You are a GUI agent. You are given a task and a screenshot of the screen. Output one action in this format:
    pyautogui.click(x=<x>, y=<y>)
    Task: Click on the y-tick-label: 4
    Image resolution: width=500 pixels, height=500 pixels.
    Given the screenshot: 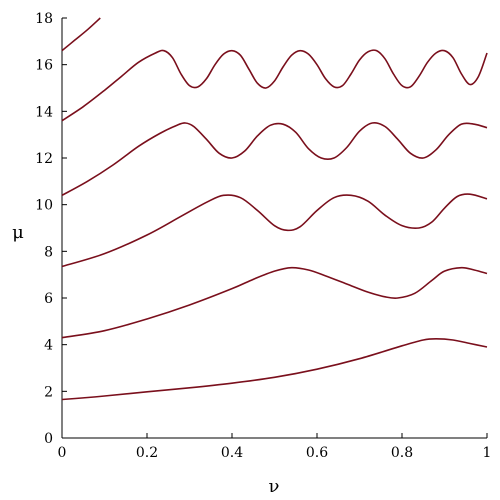 What is the action you would take?
    pyautogui.click(x=48, y=346)
    